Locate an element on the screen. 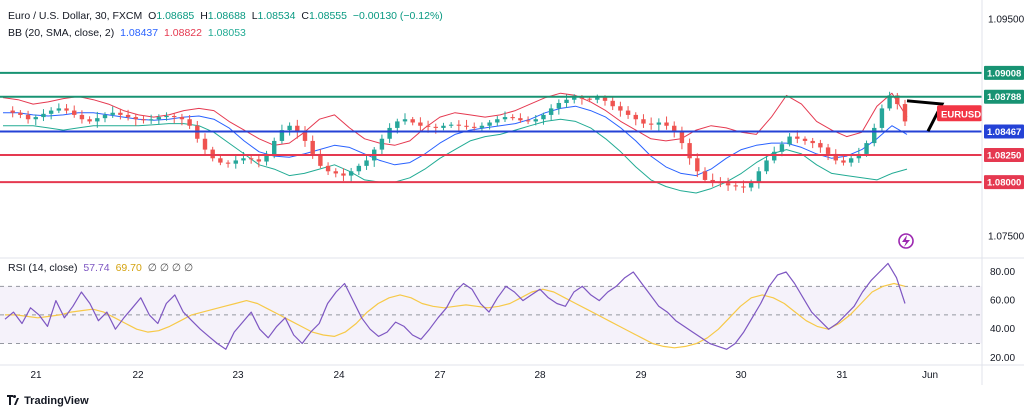 The width and height of the screenshot is (1024, 414). bb-basis-value: 1.08437 is located at coordinates (139, 33).